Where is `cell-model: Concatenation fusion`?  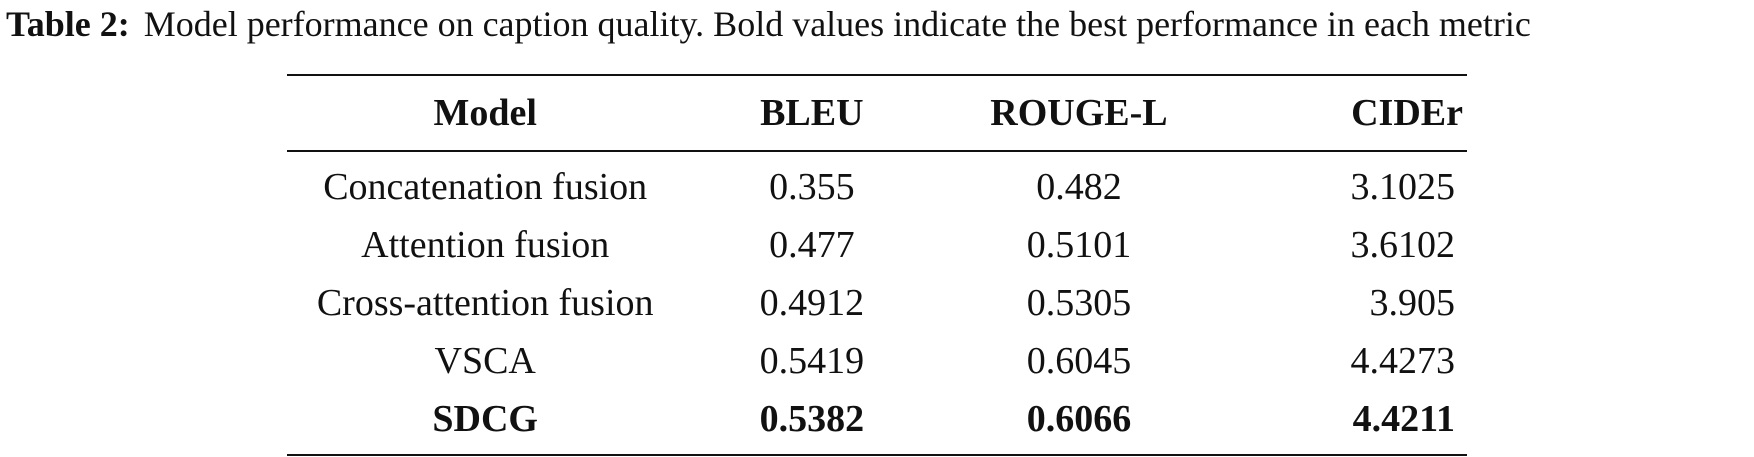
cell-model: Concatenation fusion is located at coordinates (485, 187).